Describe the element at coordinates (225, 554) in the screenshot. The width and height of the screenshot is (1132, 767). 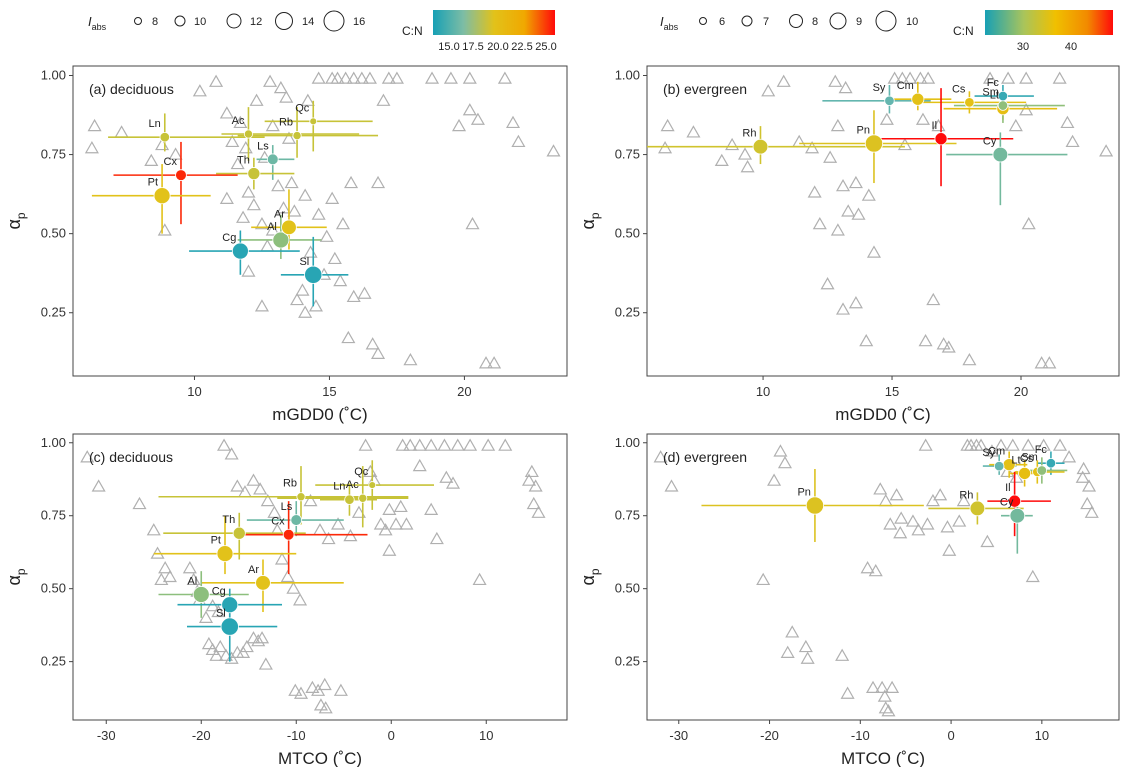
I see `species-point-pt` at that location.